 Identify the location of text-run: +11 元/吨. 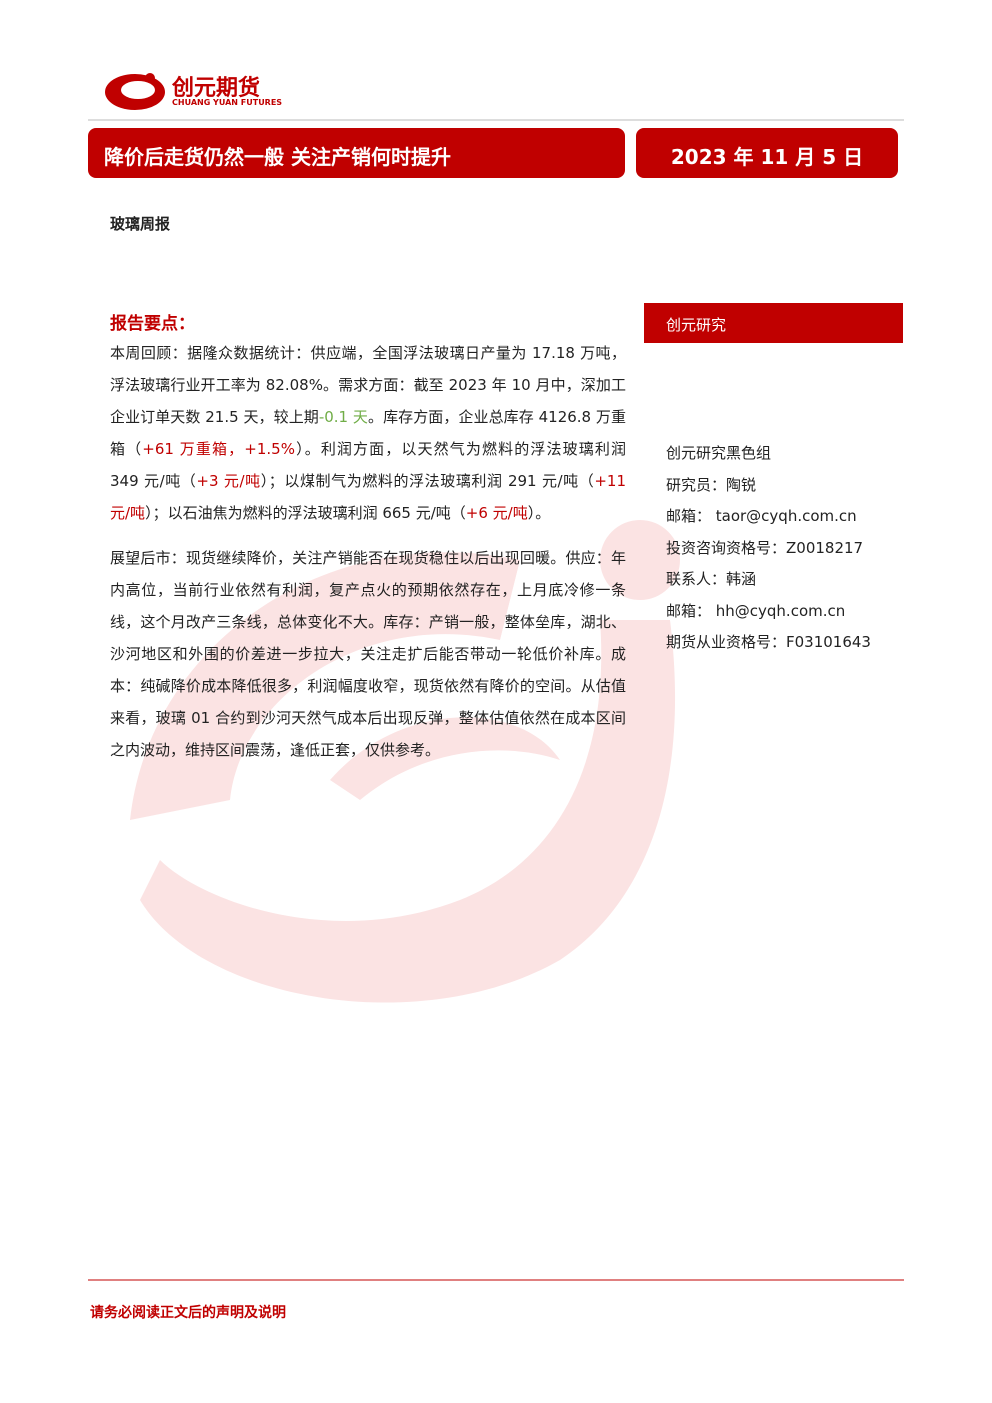
(368, 497).